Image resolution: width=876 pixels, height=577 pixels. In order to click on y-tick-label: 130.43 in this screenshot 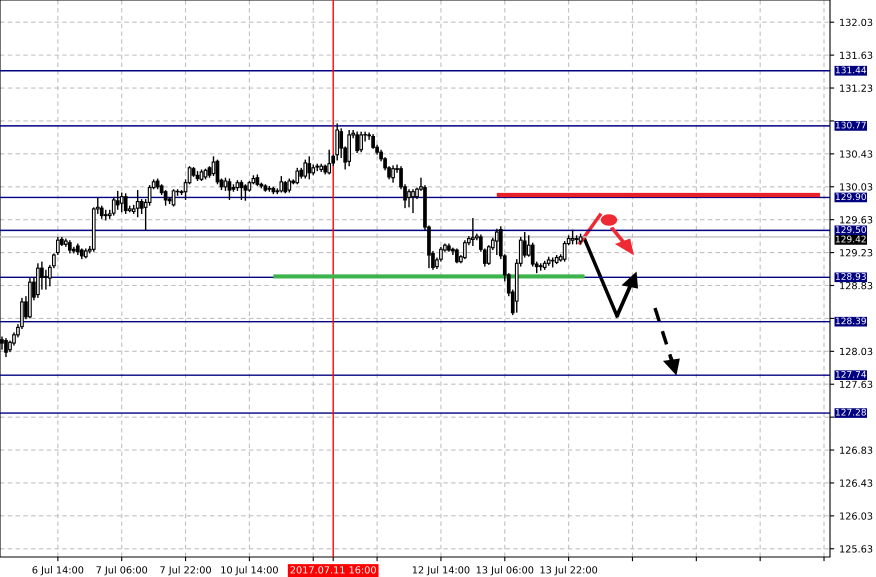, I will do `click(856, 154)`.